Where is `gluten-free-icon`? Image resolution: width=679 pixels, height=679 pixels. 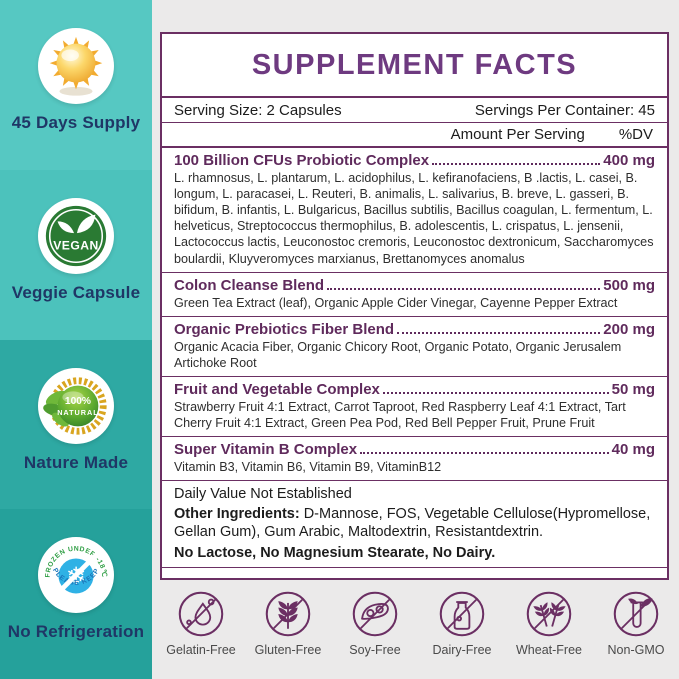
gluten-free-icon is located at coordinates (288, 614).